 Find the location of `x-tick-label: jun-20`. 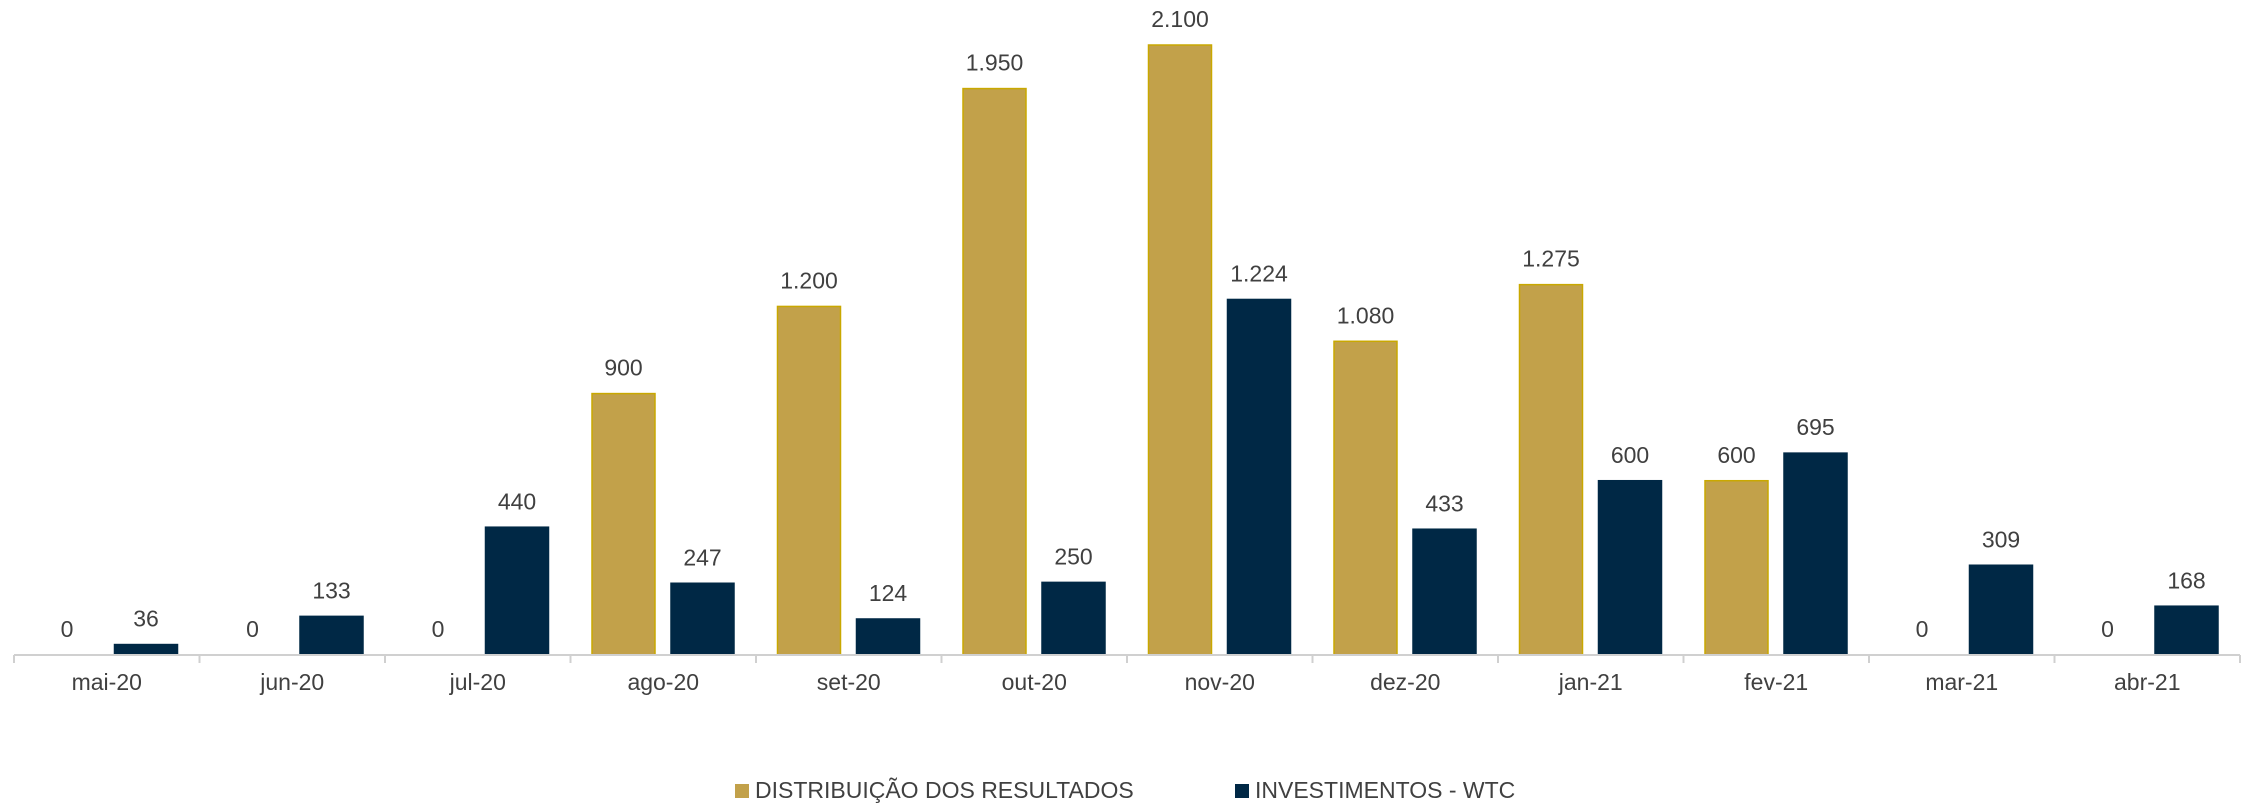

x-tick-label: jun-20 is located at coordinates (291, 682).